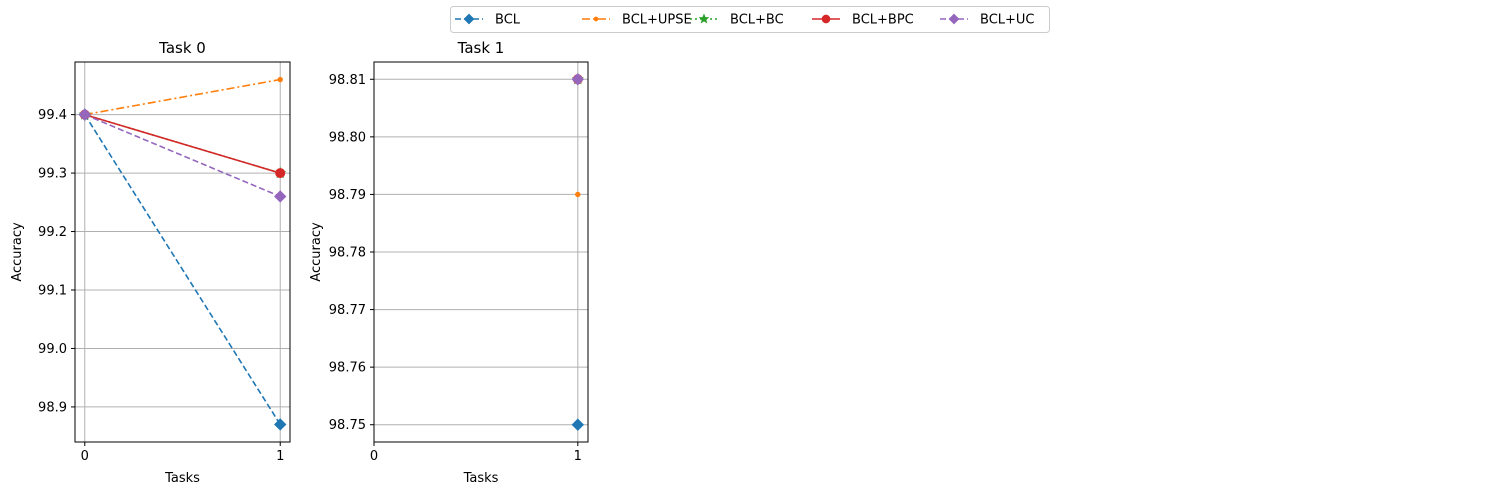  Describe the element at coordinates (757, 20) in the screenshot. I see `legend-label-bcl-bc: BCL+BC` at that location.